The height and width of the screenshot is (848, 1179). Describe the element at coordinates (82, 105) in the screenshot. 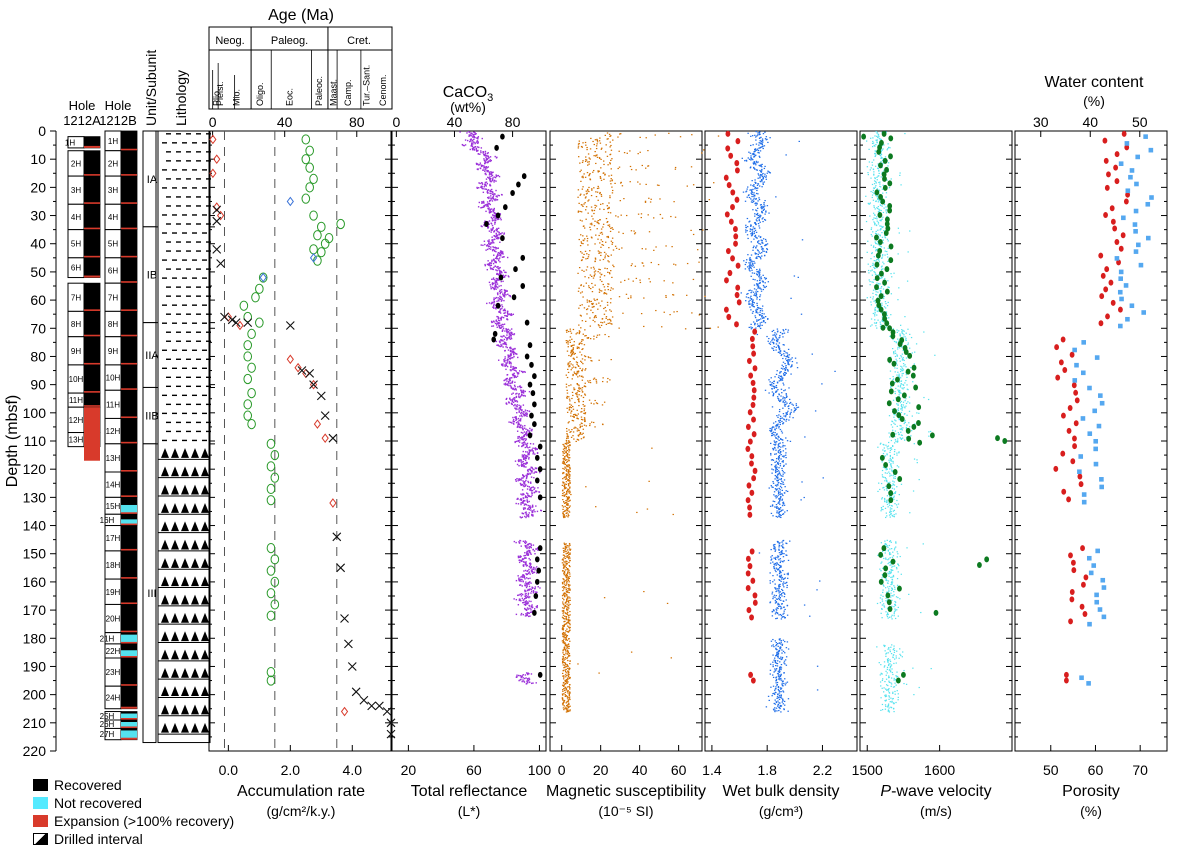

I see `hole-header-line1: Hole` at that location.